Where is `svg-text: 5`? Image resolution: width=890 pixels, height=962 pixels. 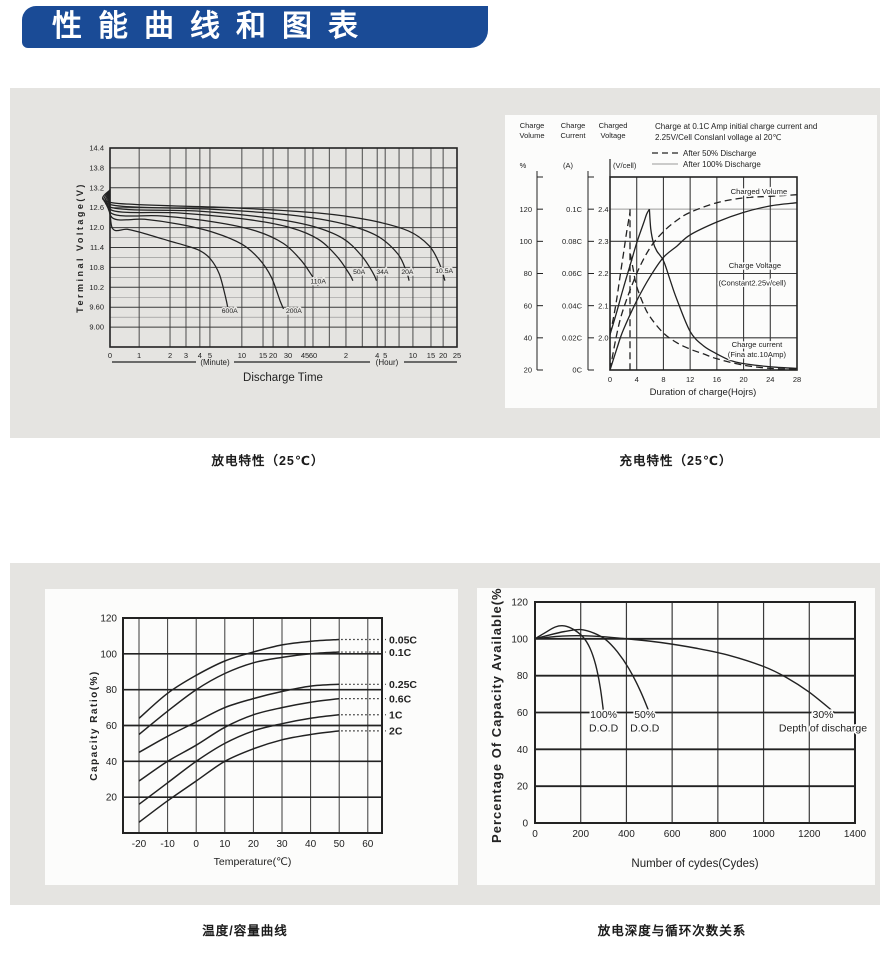 svg-text: 5 is located at coordinates (210, 355).